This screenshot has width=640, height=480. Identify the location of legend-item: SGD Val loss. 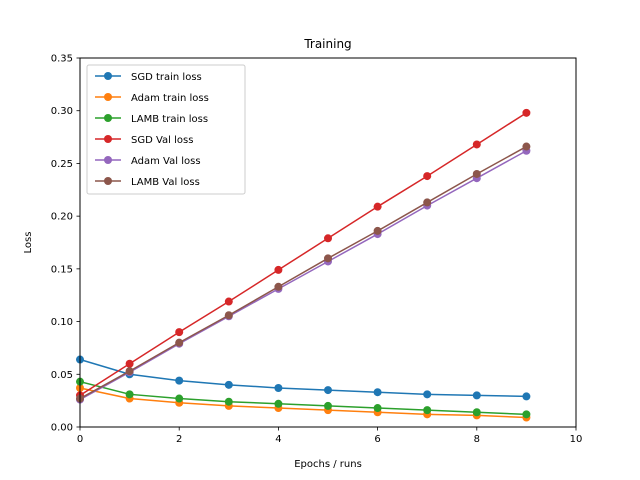
(144, 140).